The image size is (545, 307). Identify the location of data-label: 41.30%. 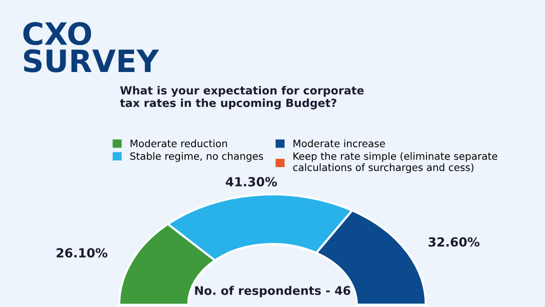
(251, 181).